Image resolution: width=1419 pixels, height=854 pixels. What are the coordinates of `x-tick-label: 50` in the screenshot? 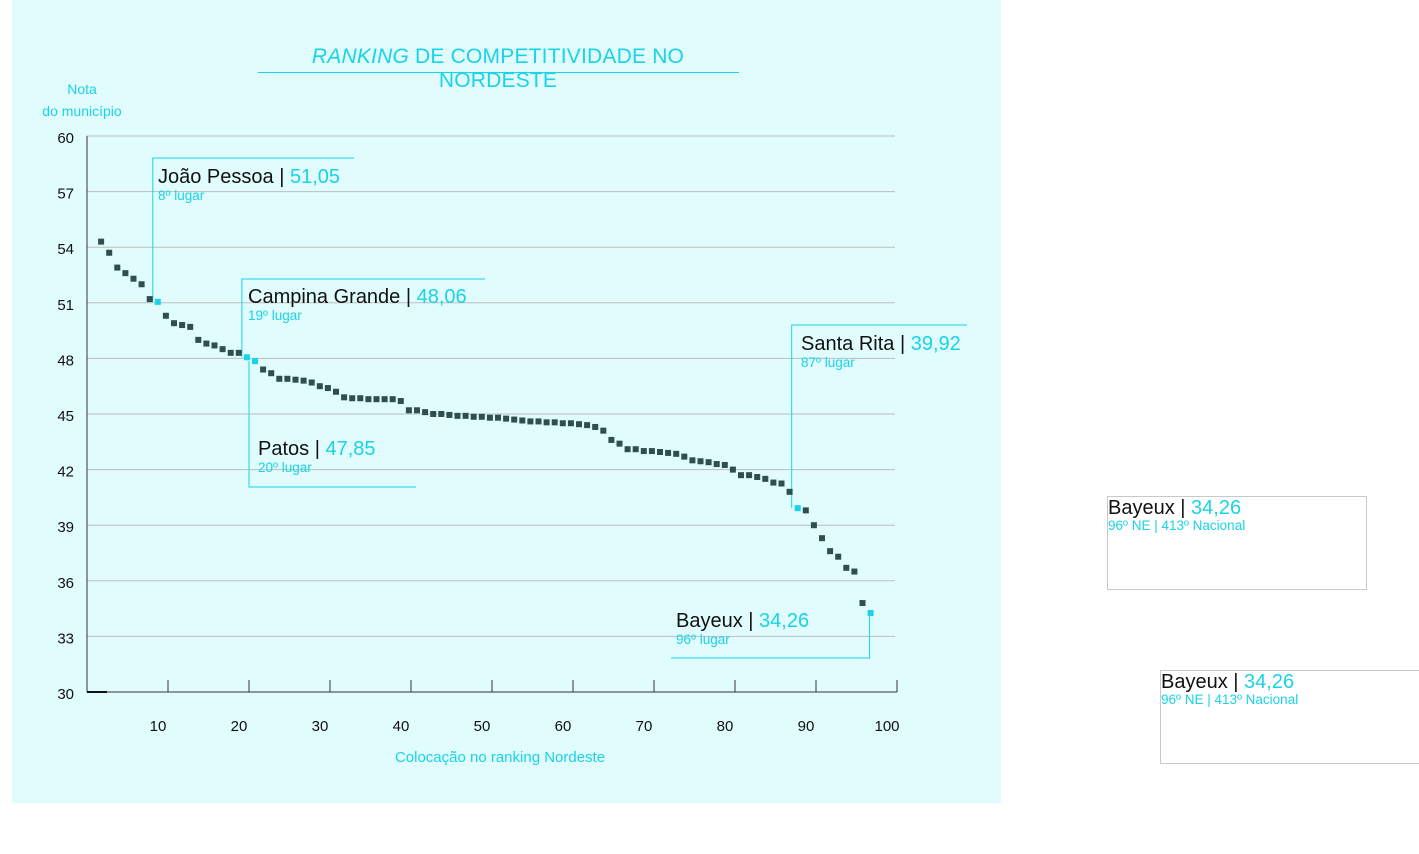 It's located at (482, 726).